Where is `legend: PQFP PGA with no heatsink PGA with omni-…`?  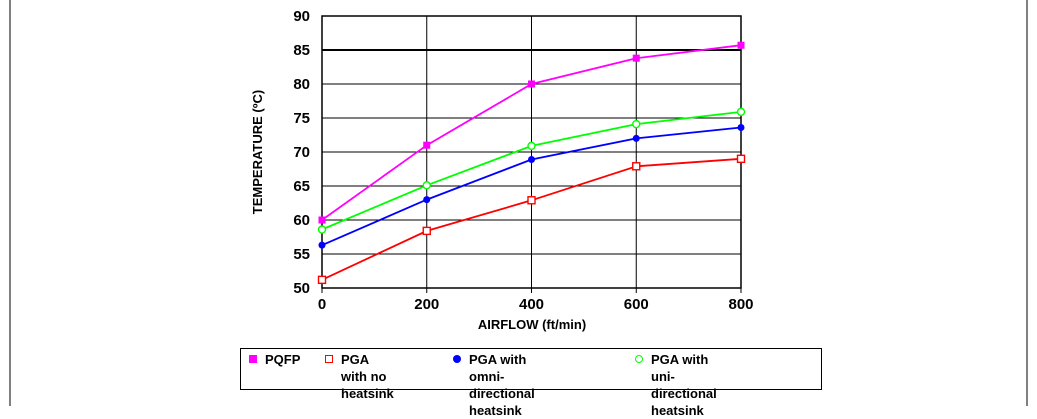 legend: PQFP PGA with no heatsink PGA with omni-… is located at coordinates (531, 383).